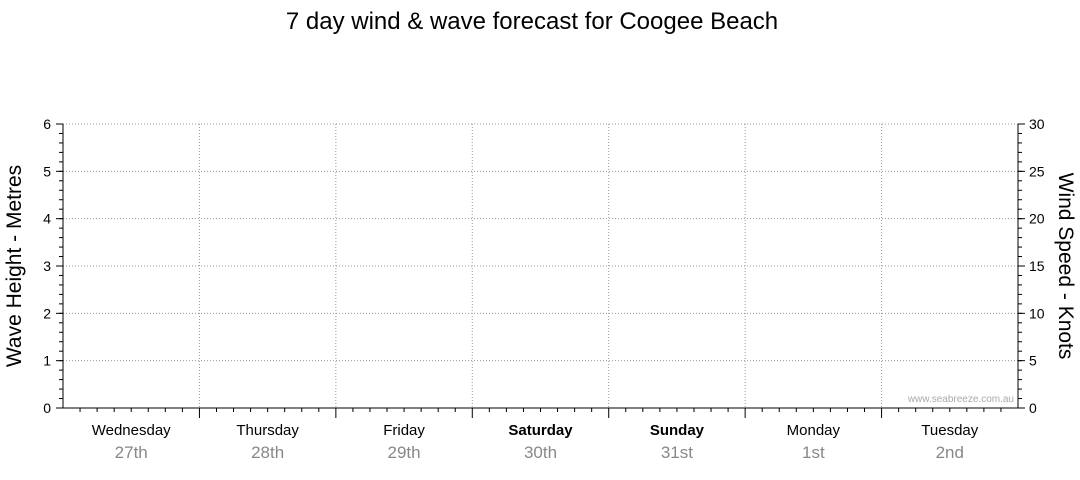 This screenshot has height=480, width=1080. What do you see at coordinates (47, 219) in the screenshot?
I see `left-tick-label: 4` at bounding box center [47, 219].